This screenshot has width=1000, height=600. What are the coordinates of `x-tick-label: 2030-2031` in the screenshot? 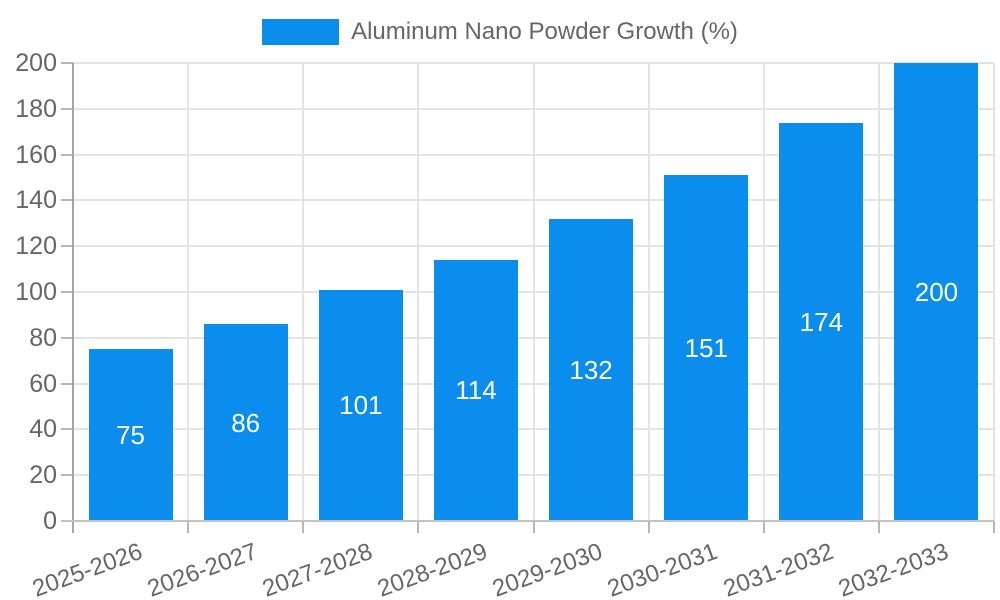 It's located at (663, 569).